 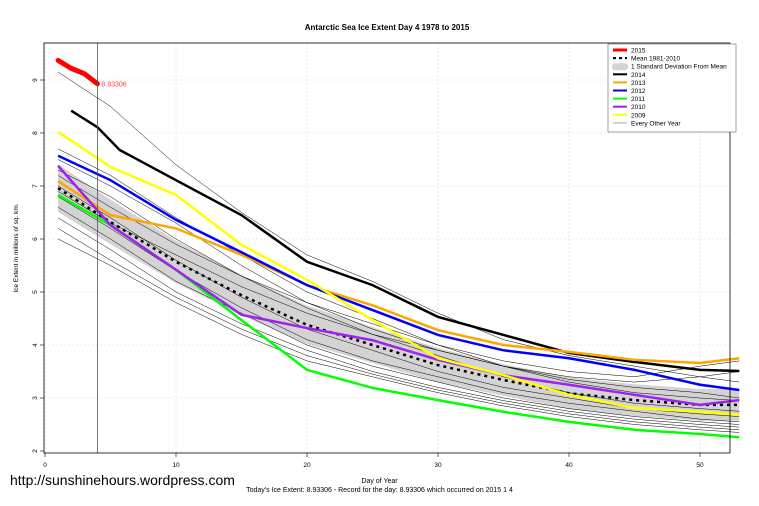 What do you see at coordinates (35, 292) in the screenshot?
I see `y-tick-label: 5` at bounding box center [35, 292].